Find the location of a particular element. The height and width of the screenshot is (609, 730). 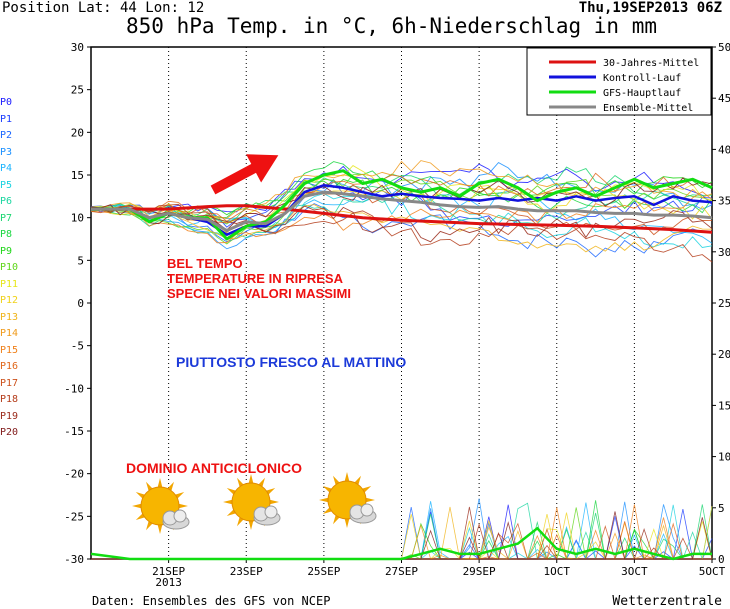

y-tick-label: 30 is located at coordinates (77, 47).